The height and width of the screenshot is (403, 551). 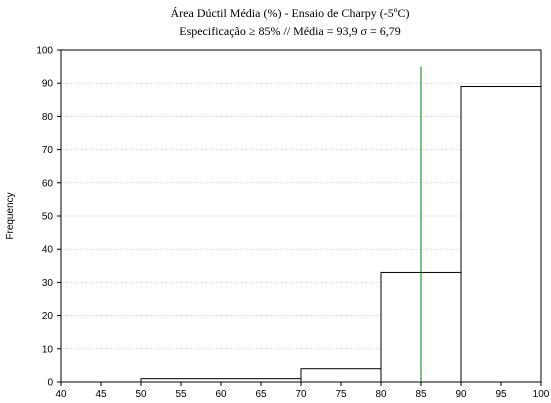 I want to click on x-tick-label-65: 65, so click(x=261, y=394).